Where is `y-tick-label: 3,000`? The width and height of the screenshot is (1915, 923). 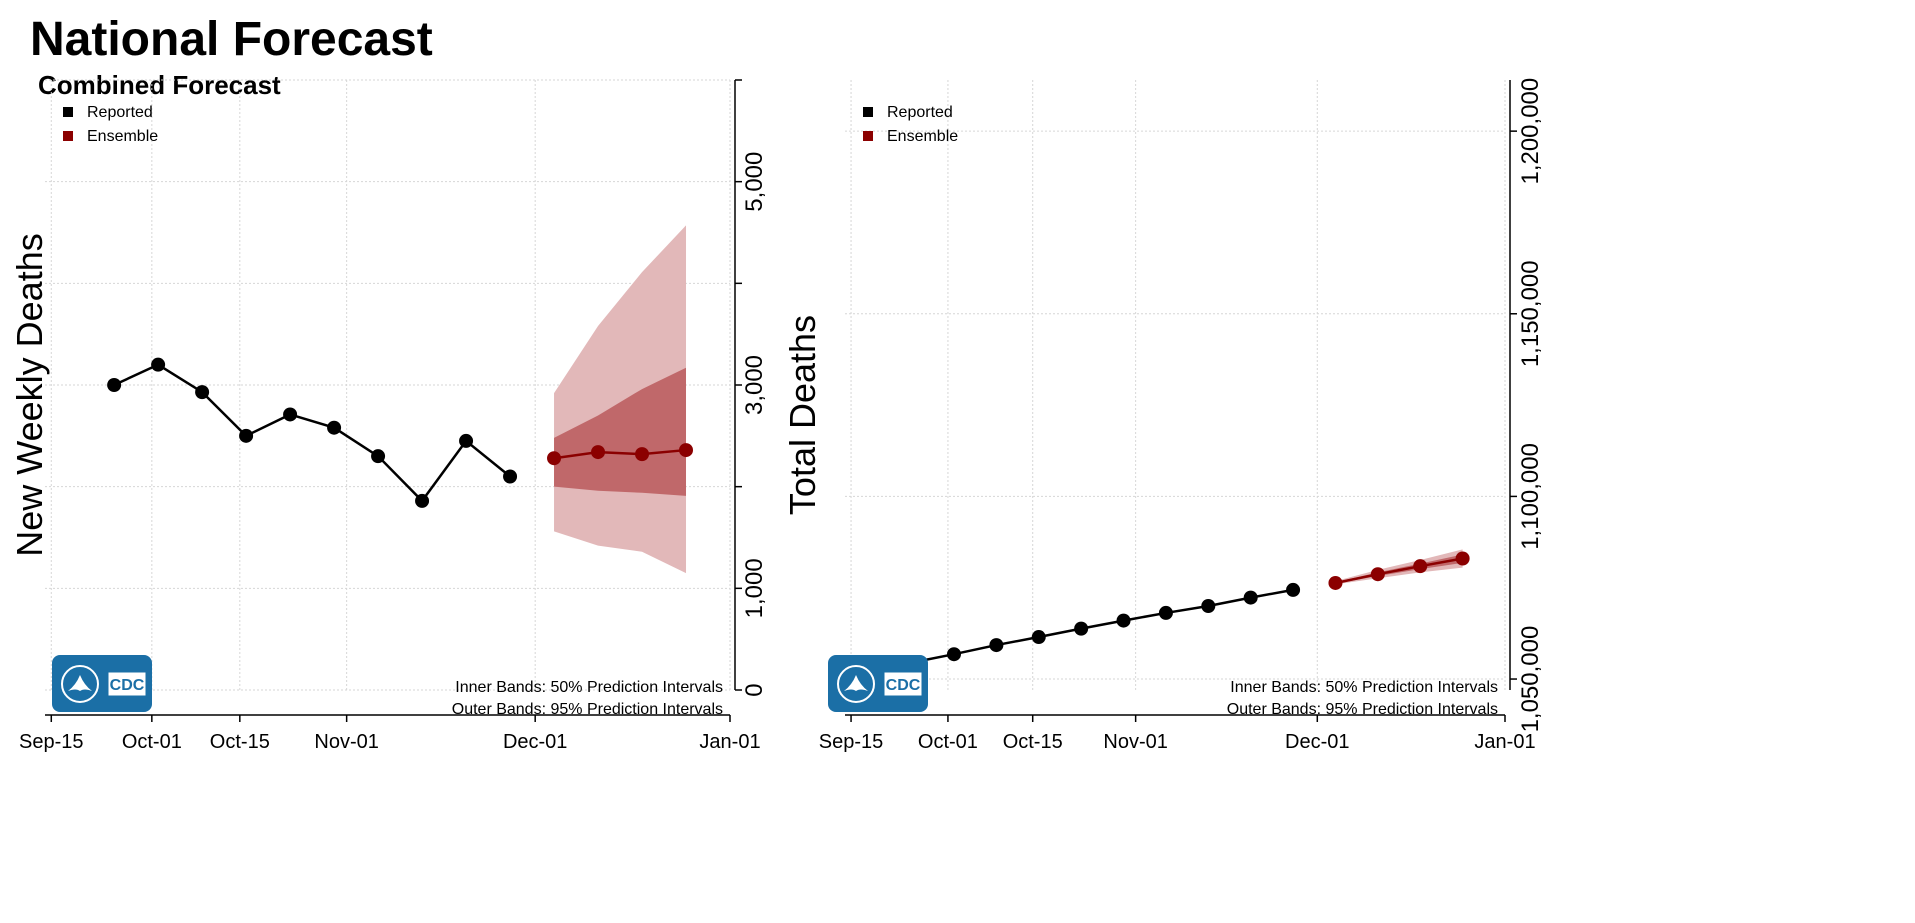
y-tick-label: 3,000 is located at coordinates (754, 385).